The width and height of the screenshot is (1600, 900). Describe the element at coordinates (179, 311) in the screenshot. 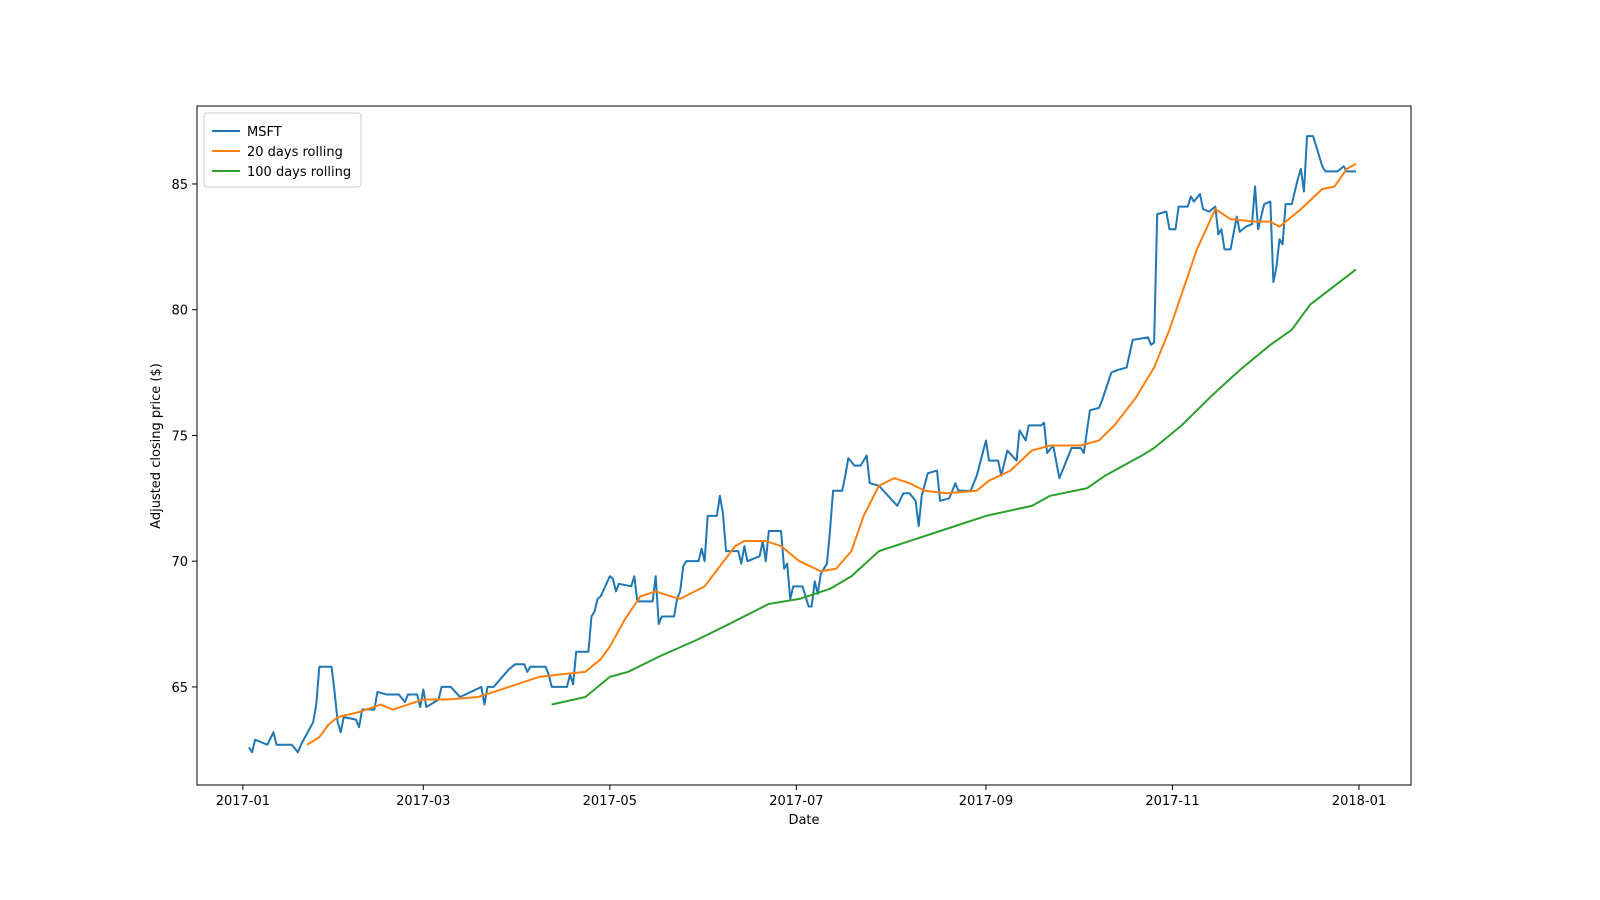

I see `y-tick-label: 80` at that location.